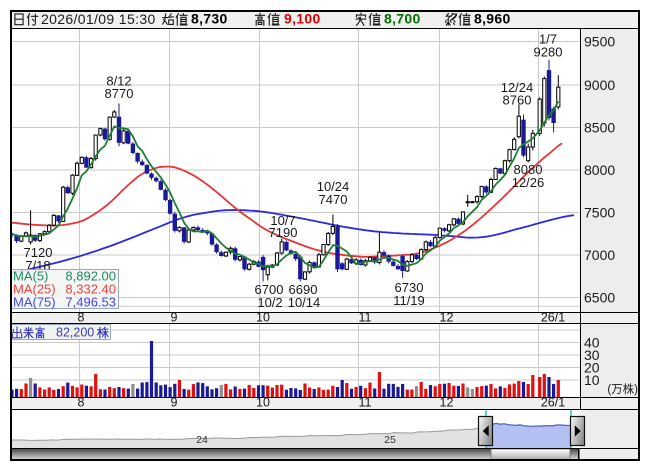 This screenshot has width=653, height=470. Describe the element at coordinates (548, 52) in the screenshot. I see `svg-text: 9280` at that location.